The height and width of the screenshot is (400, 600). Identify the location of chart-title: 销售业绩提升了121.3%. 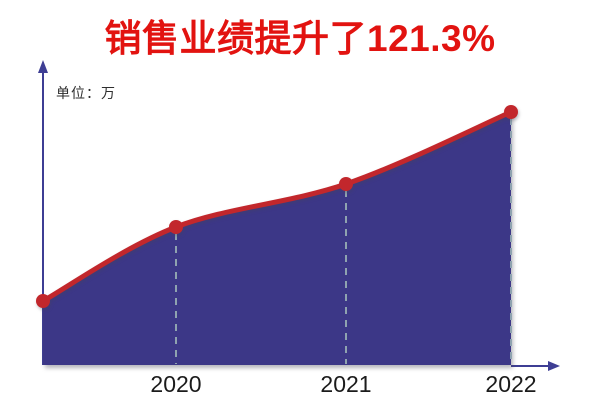
(300, 38).